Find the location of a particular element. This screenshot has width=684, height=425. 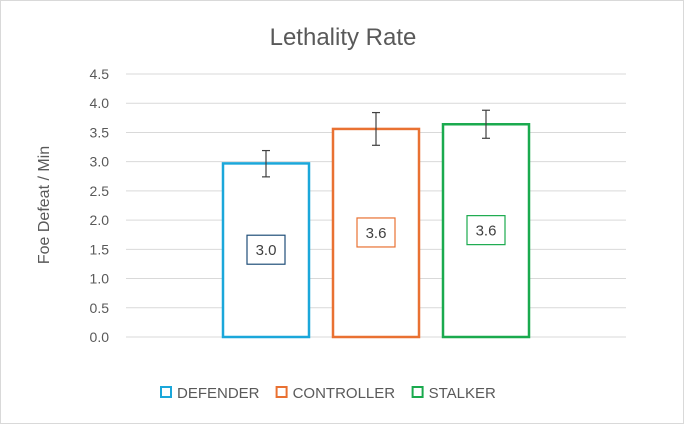

data-label-controller: 3.6 is located at coordinates (376, 233).